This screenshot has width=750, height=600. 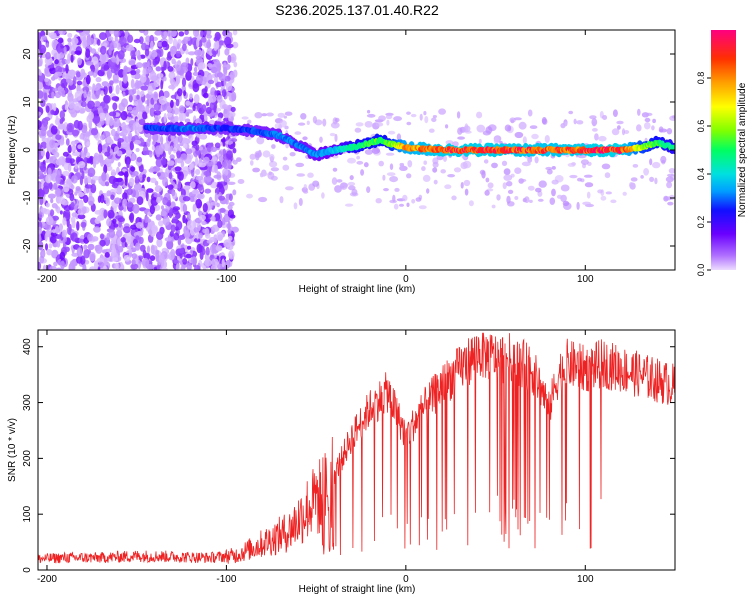 I want to click on colorbar-tick-label: 0.4, so click(x=701, y=174).